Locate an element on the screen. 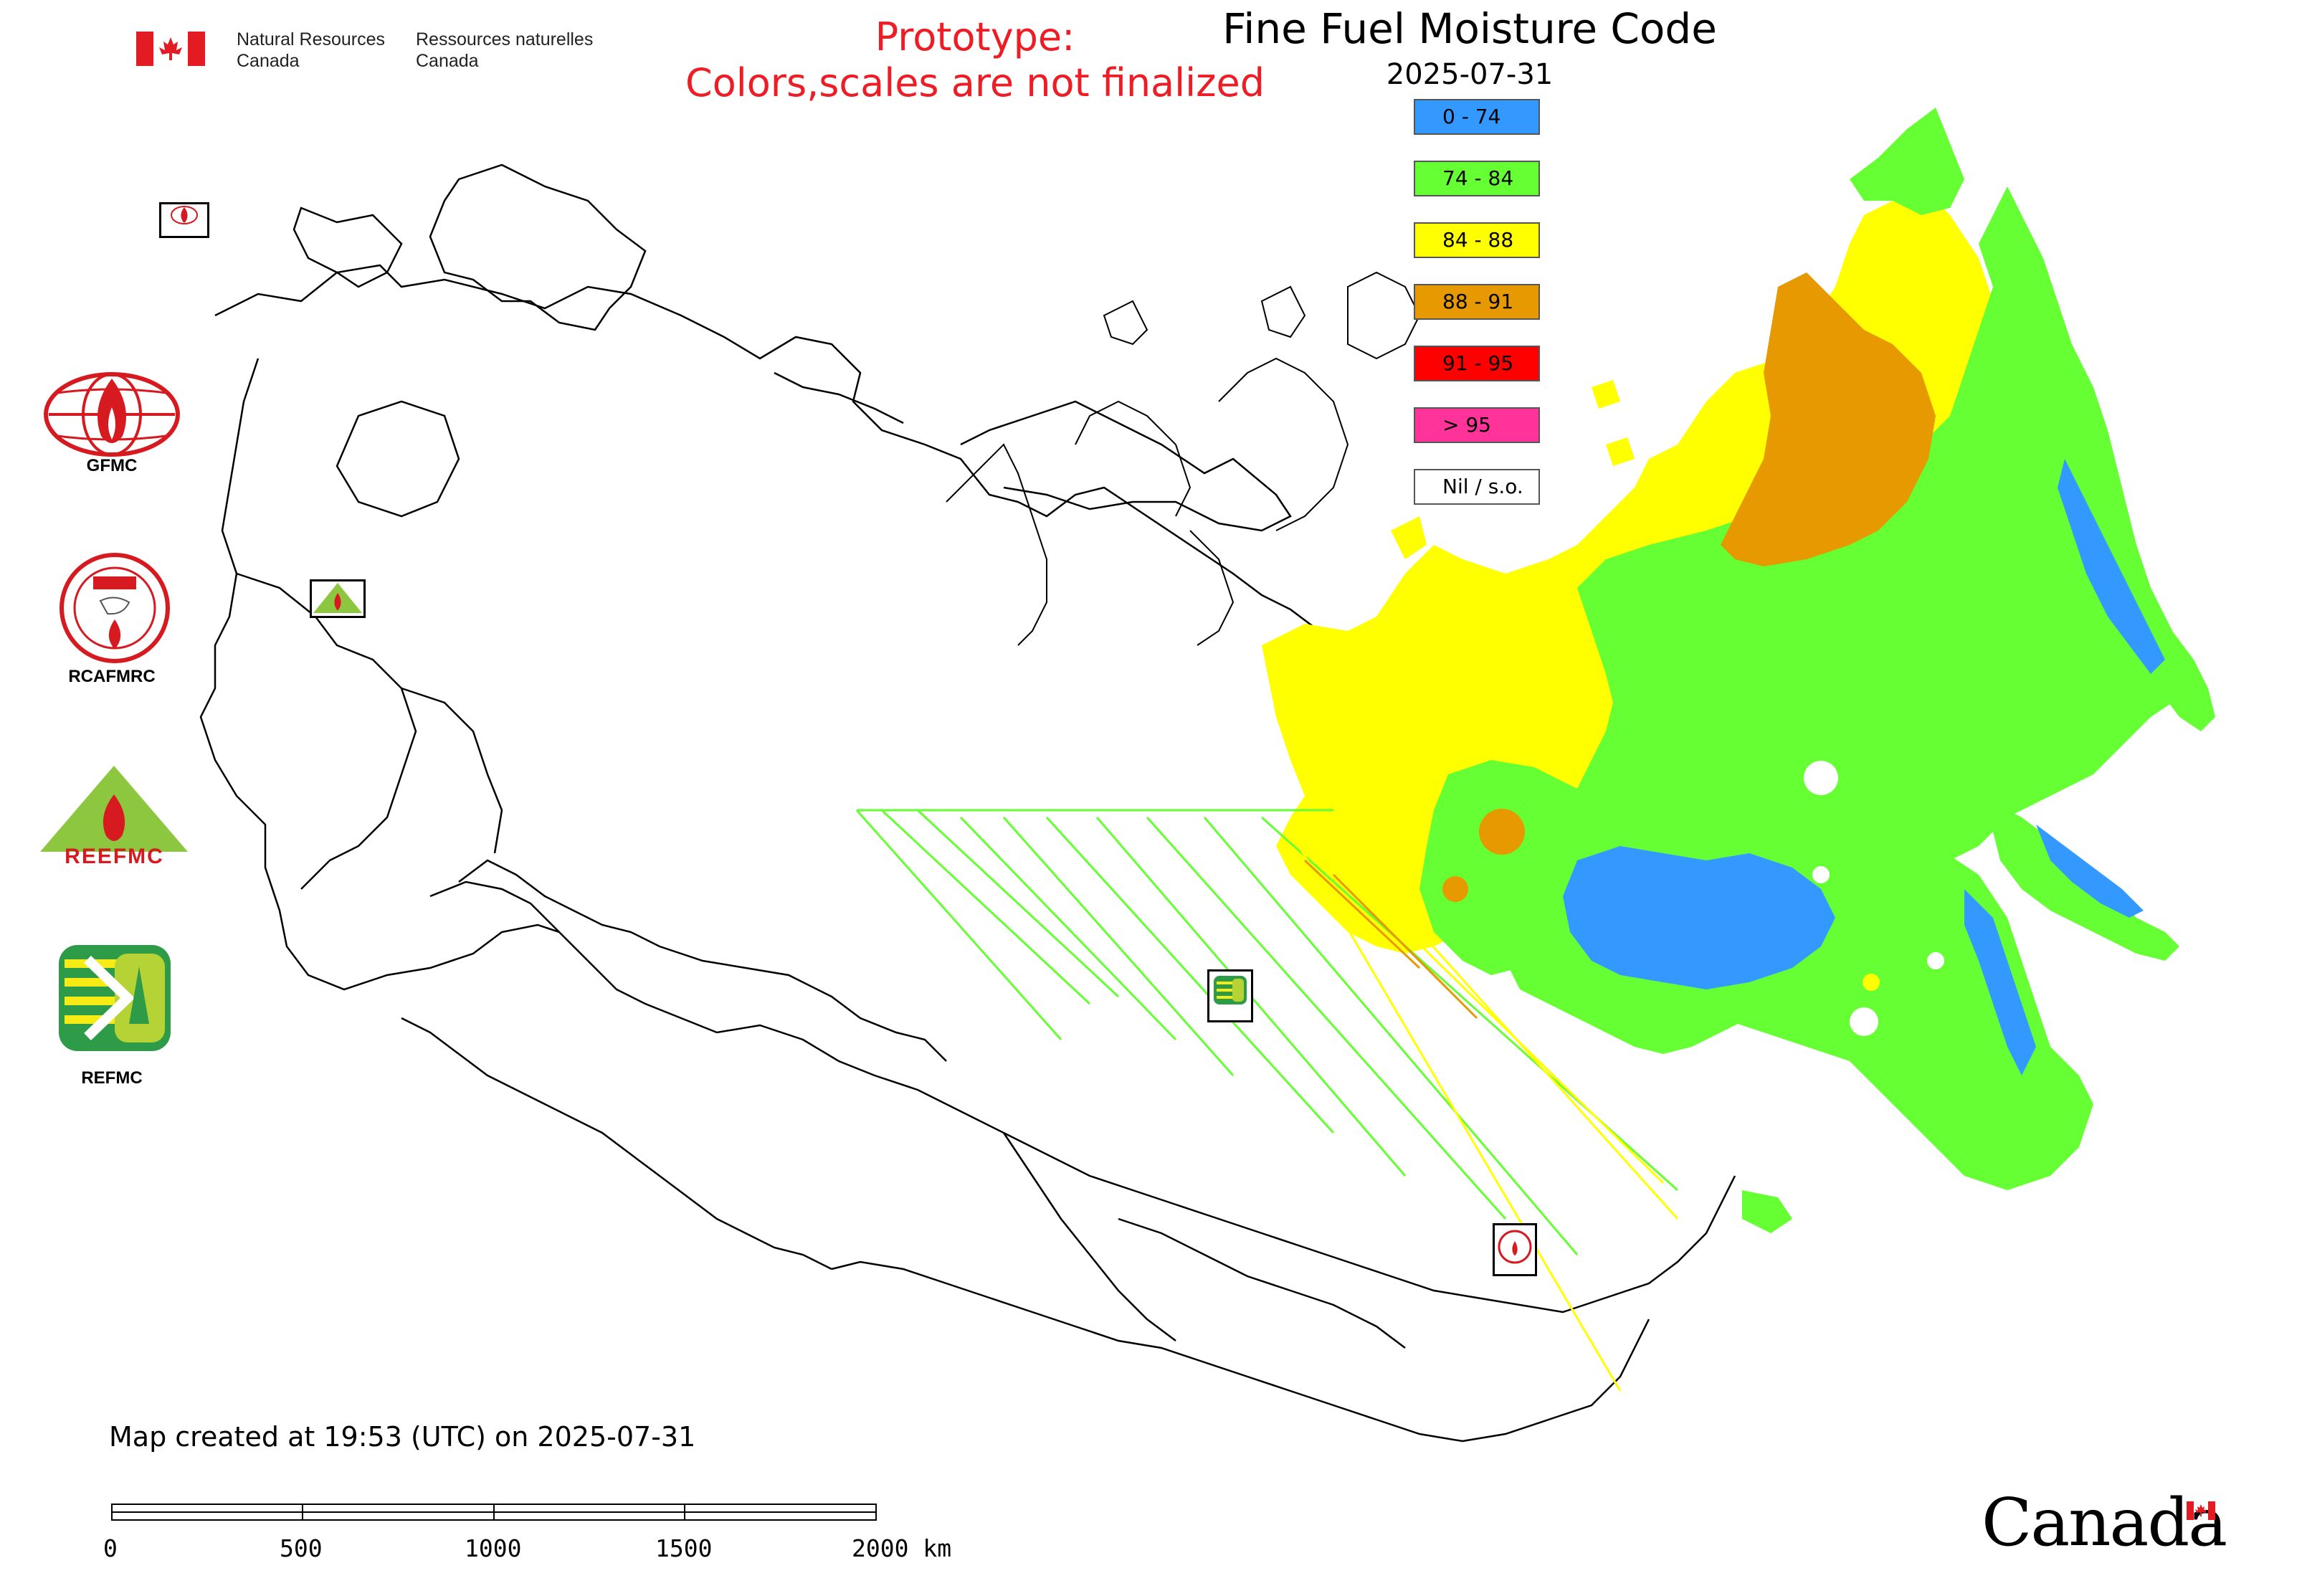 The width and height of the screenshot is (2302, 1596). legend-item: 88 - 91 is located at coordinates (1477, 302).